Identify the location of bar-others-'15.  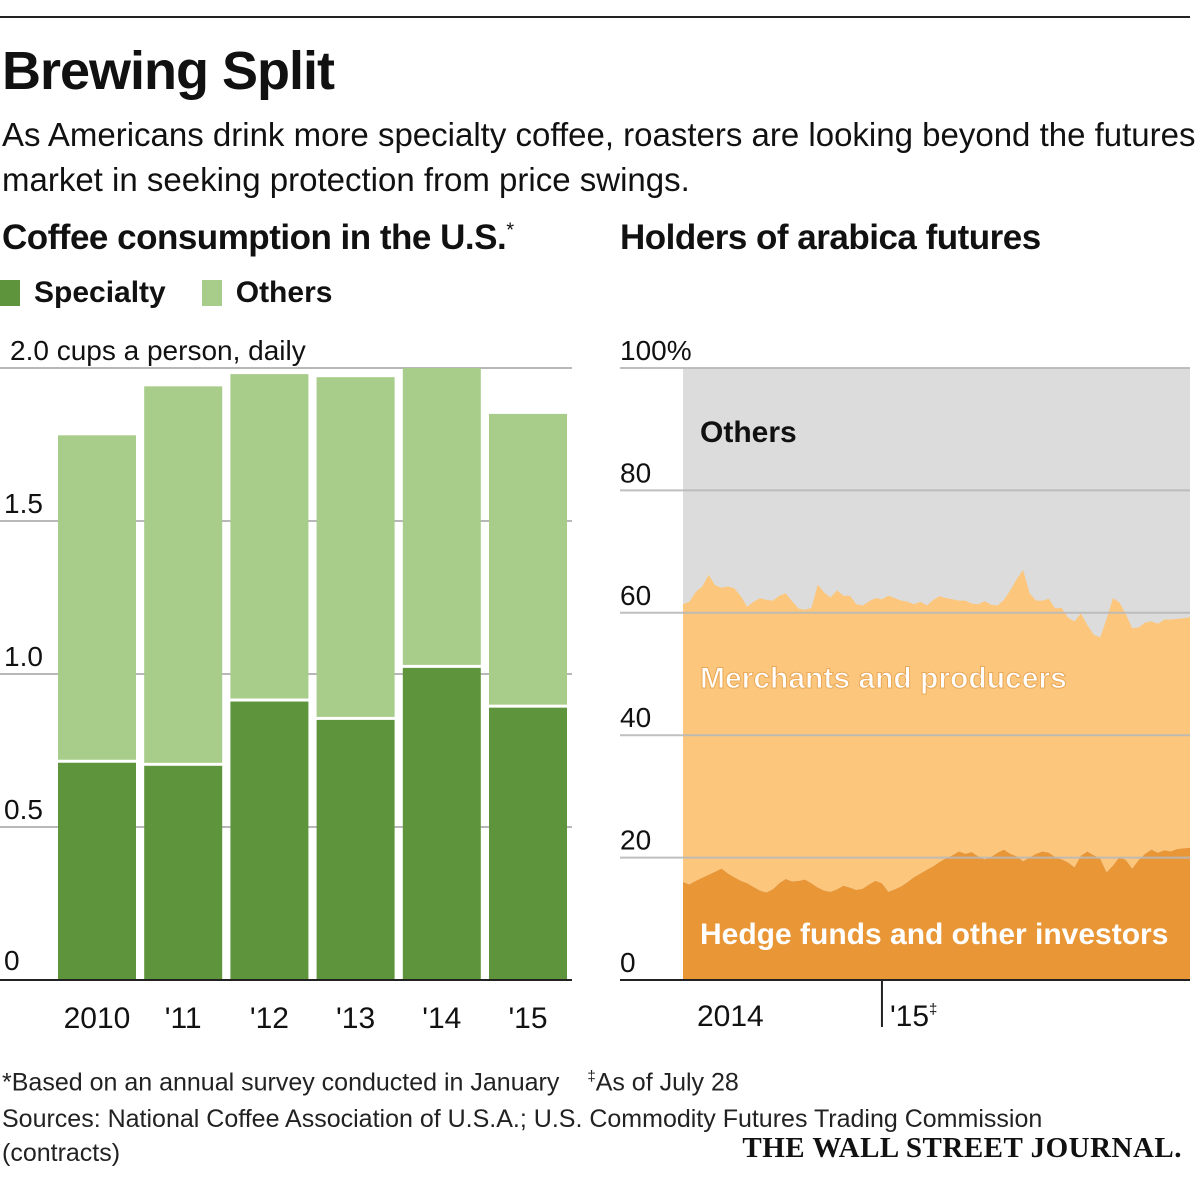
(528, 559).